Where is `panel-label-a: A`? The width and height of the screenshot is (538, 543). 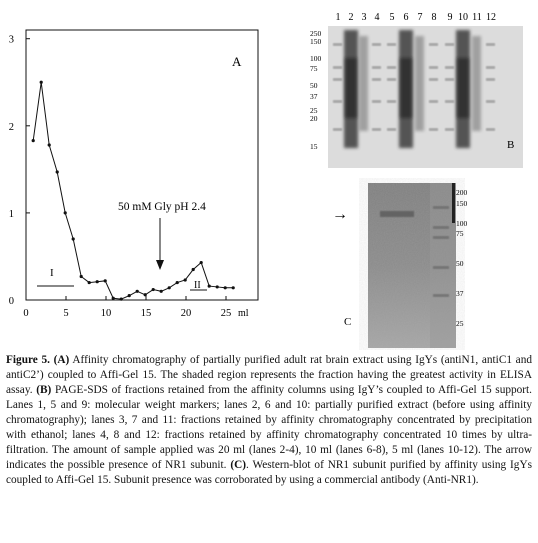
panel-label-a: A is located at coordinates (237, 61).